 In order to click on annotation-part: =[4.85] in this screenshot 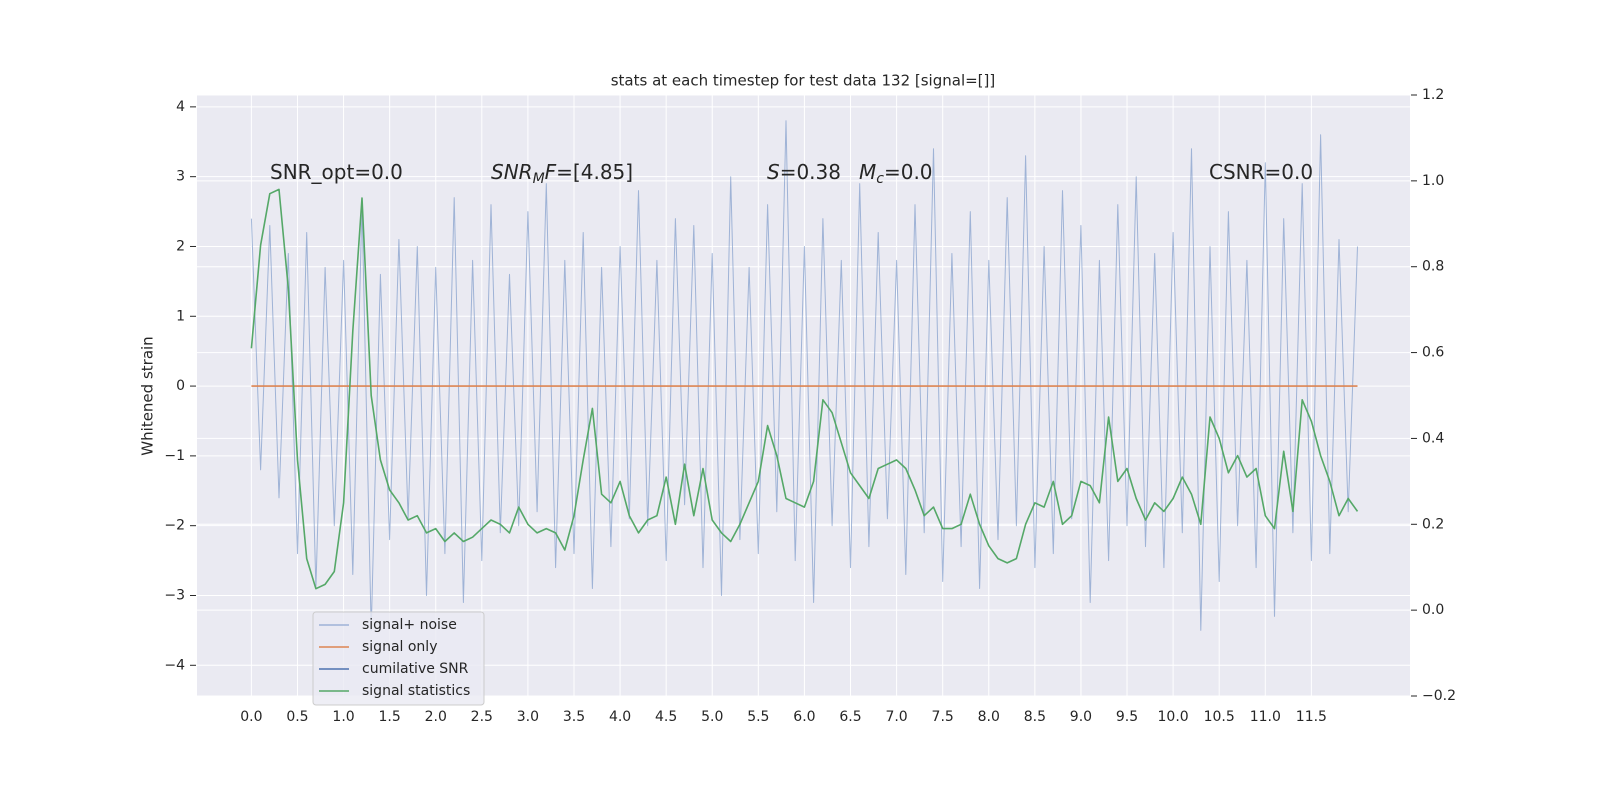, I will do `click(594, 172)`.